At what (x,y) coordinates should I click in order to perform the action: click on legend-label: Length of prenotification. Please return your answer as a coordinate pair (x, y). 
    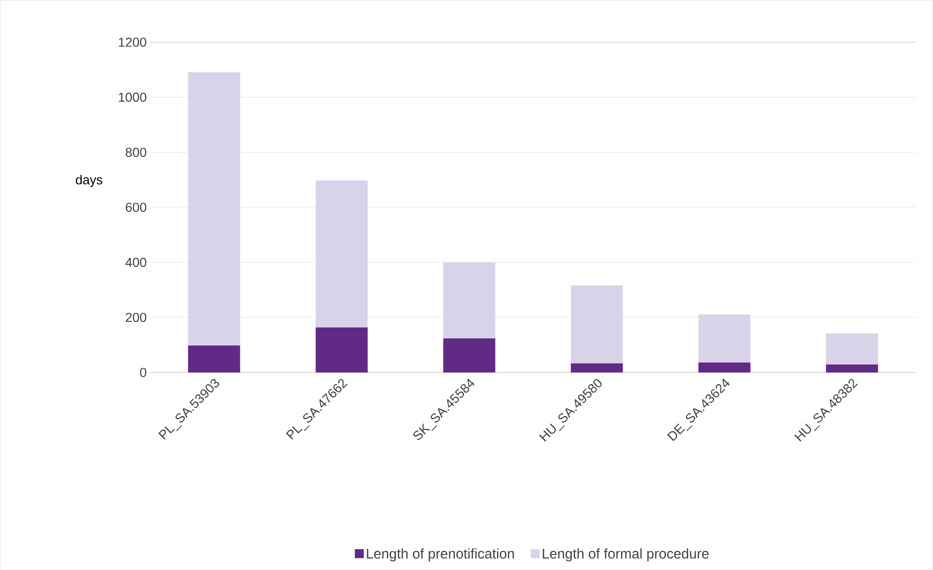
    Looking at the image, I should click on (440, 555).